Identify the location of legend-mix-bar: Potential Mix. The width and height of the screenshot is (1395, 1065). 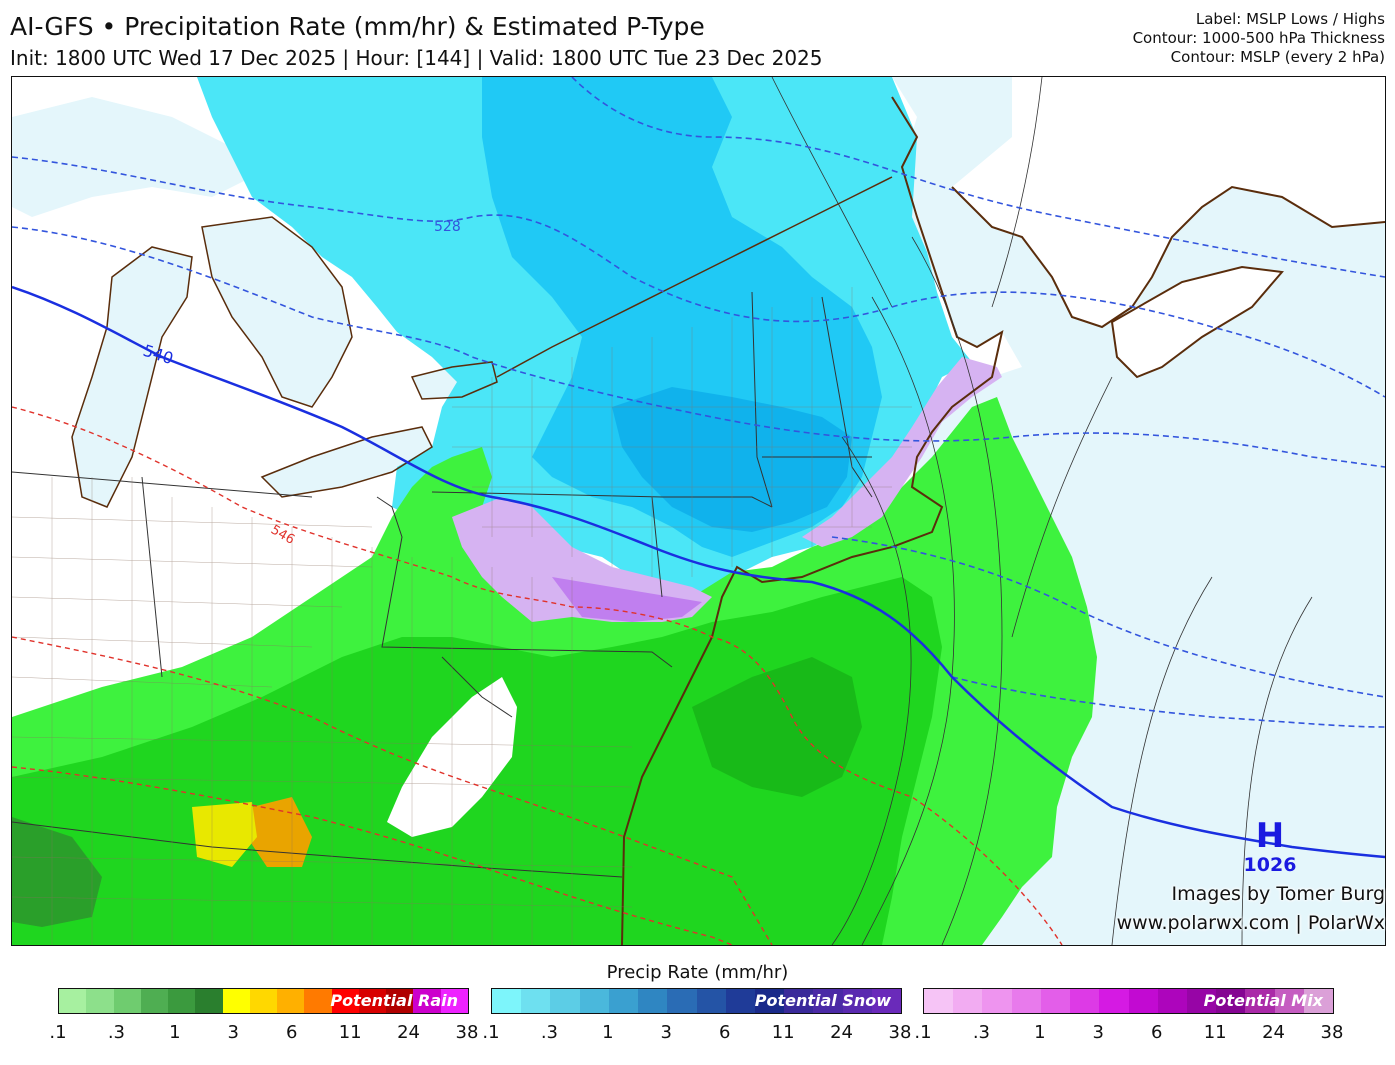
(1128, 1001).